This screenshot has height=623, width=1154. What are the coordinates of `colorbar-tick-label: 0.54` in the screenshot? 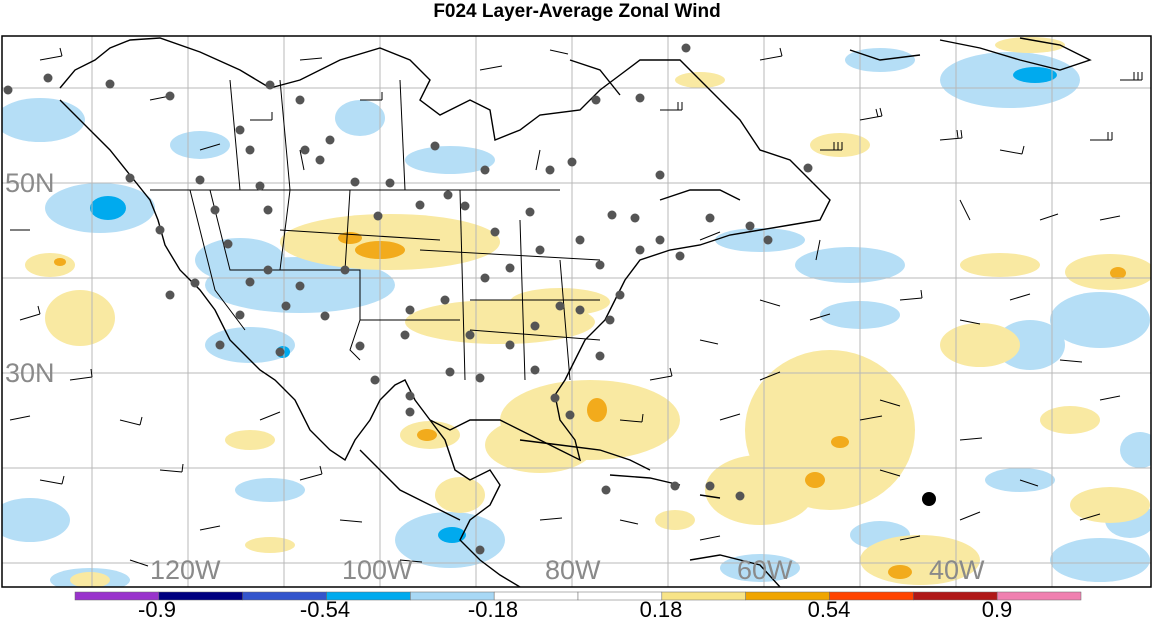 It's located at (829, 609).